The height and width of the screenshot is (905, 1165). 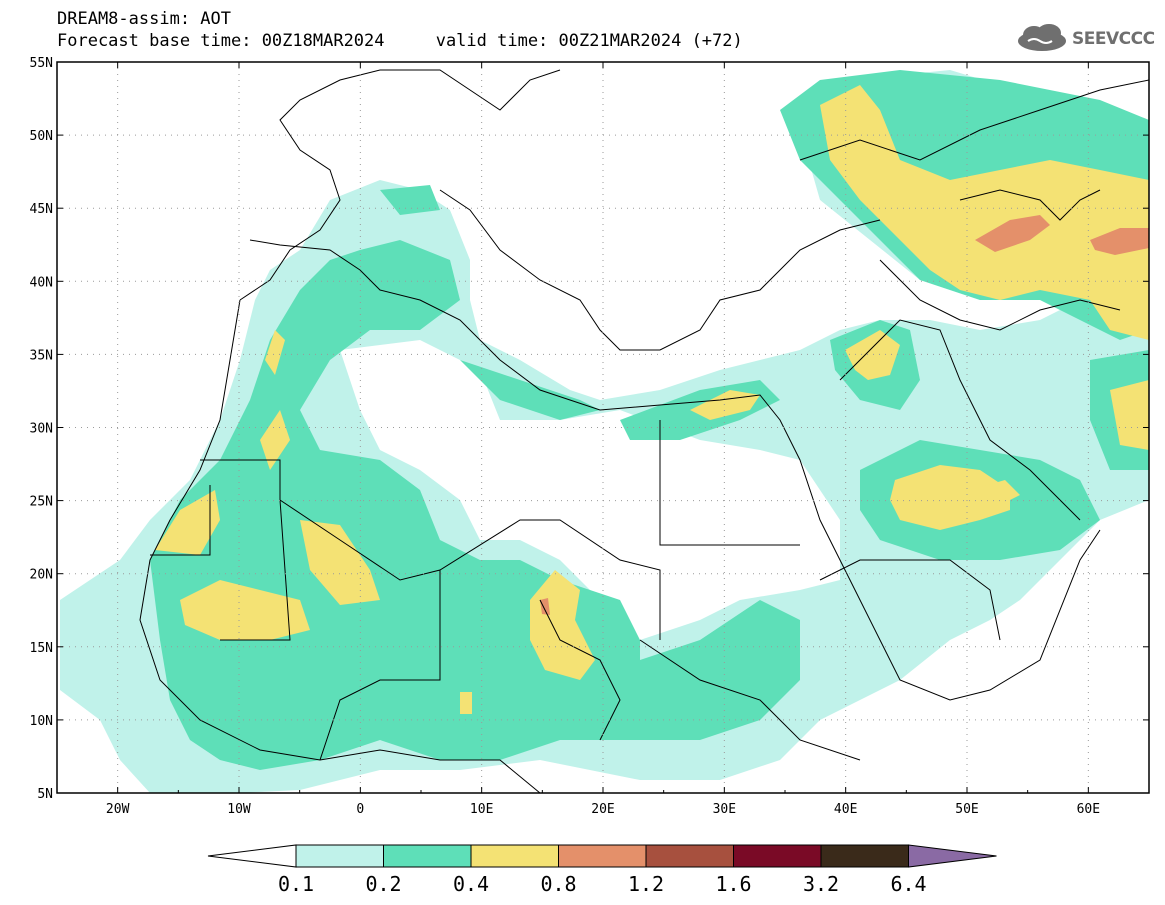 I want to click on valid-time-label: valid time: 00Z21MAR2024 (+72), so click(x=589, y=41).